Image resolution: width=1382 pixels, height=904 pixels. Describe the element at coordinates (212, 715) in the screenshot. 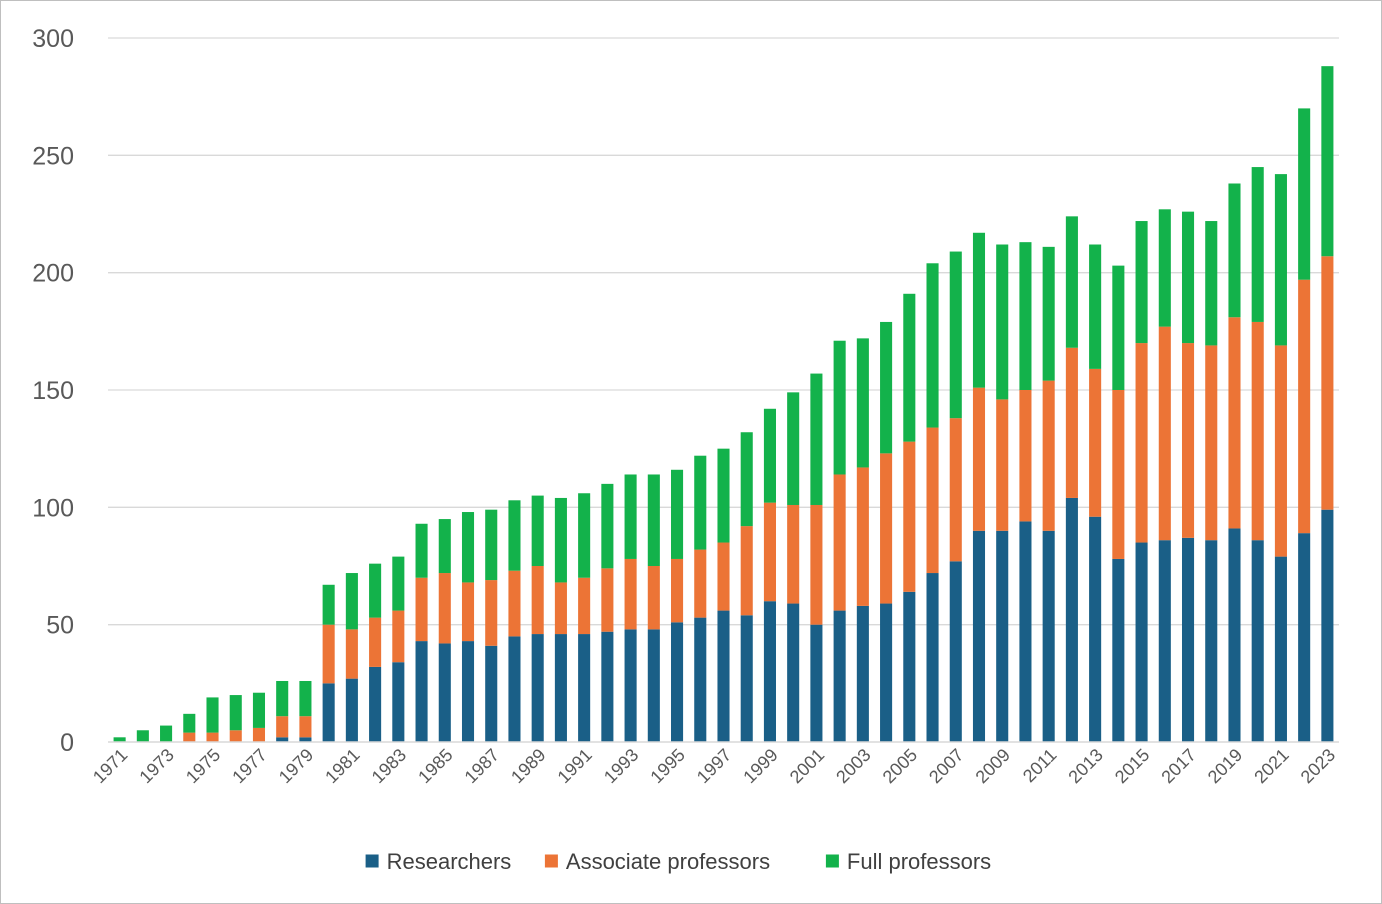

I see `bar-full-professors-1975` at that location.